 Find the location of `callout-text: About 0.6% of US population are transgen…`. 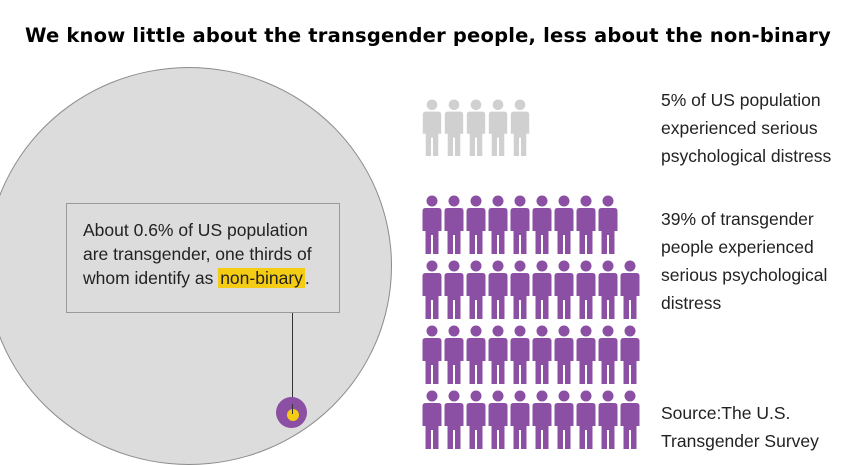

callout-text: About 0.6% of US population are transgen… is located at coordinates (208, 254).